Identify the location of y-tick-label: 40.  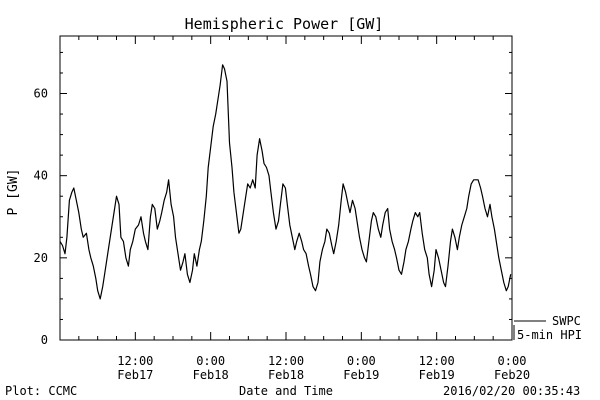
(41, 176).